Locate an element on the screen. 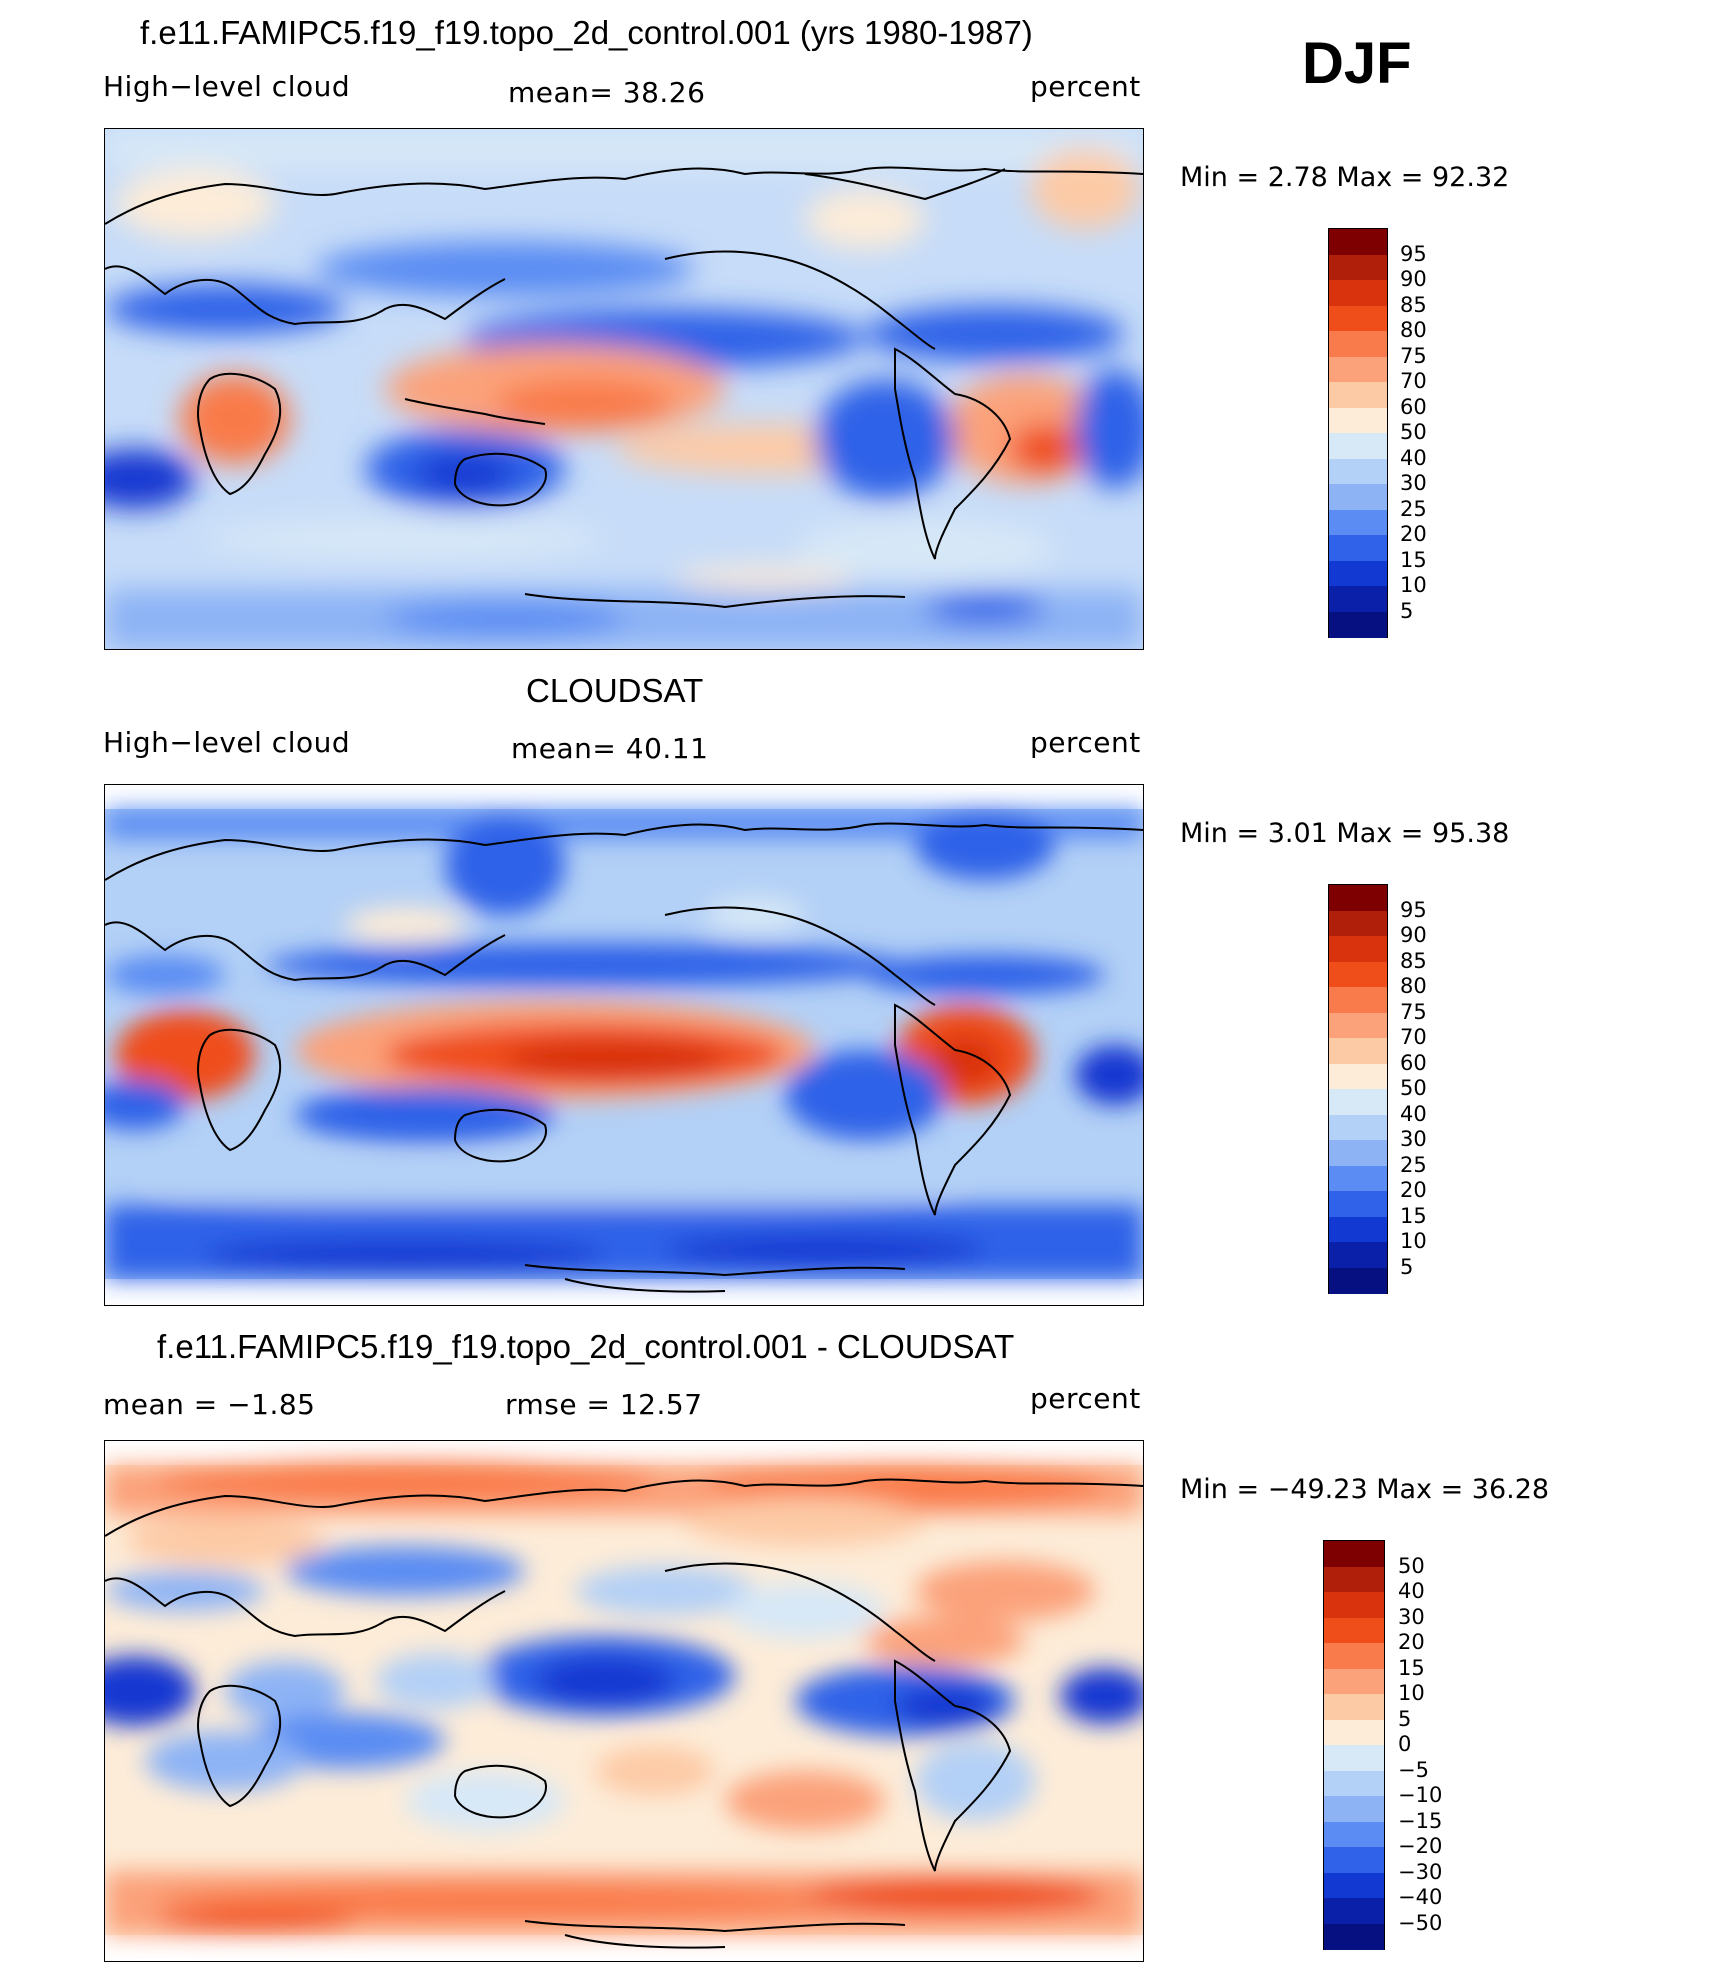 This screenshot has width=1710, height=1981. panel-3-min-max: Min = −49.23 Max = 36.28 is located at coordinates (1365, 1489).